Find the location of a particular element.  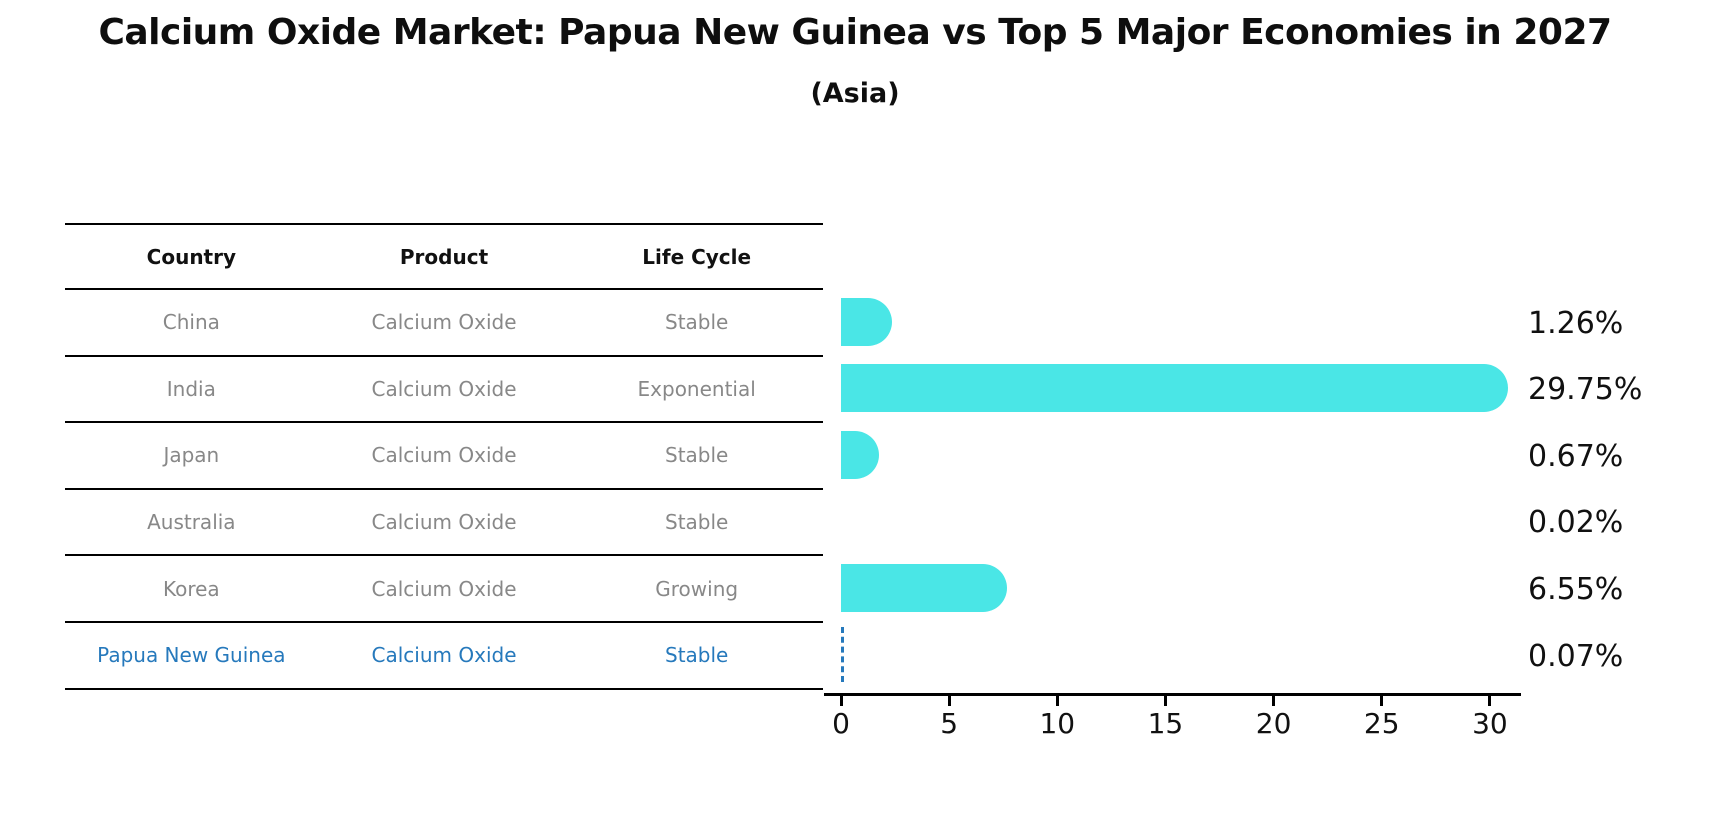

table-cell-country: India is located at coordinates (191, 388).